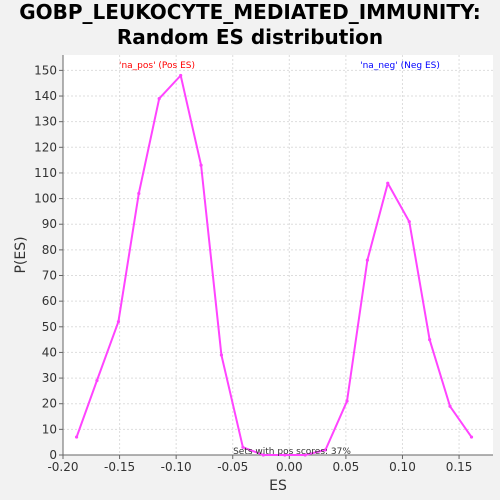 The image size is (500, 500). What do you see at coordinates (289, 467) in the screenshot?
I see `x-tick-label: 0.00` at bounding box center [289, 467].